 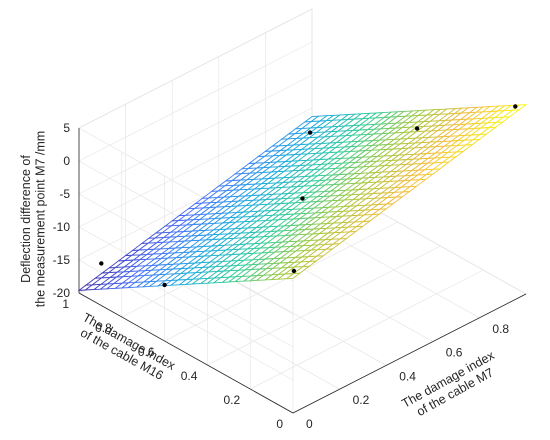 I want to click on z-tick-label: -5, so click(x=64, y=194).